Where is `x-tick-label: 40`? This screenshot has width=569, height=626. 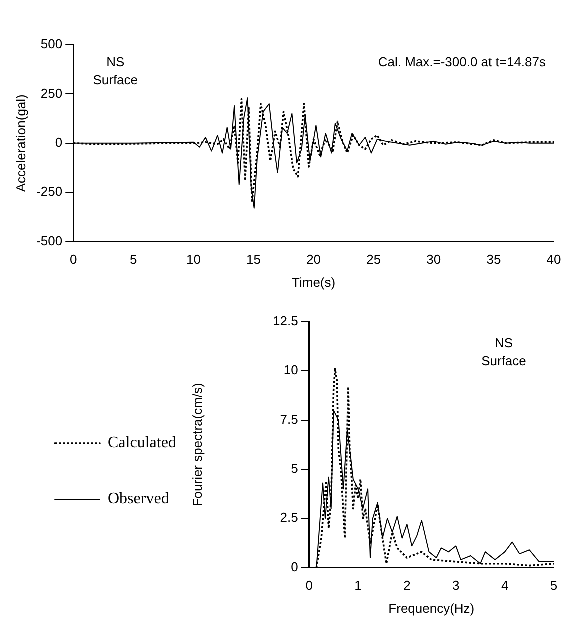 x-tick-label: 40 is located at coordinates (554, 260).